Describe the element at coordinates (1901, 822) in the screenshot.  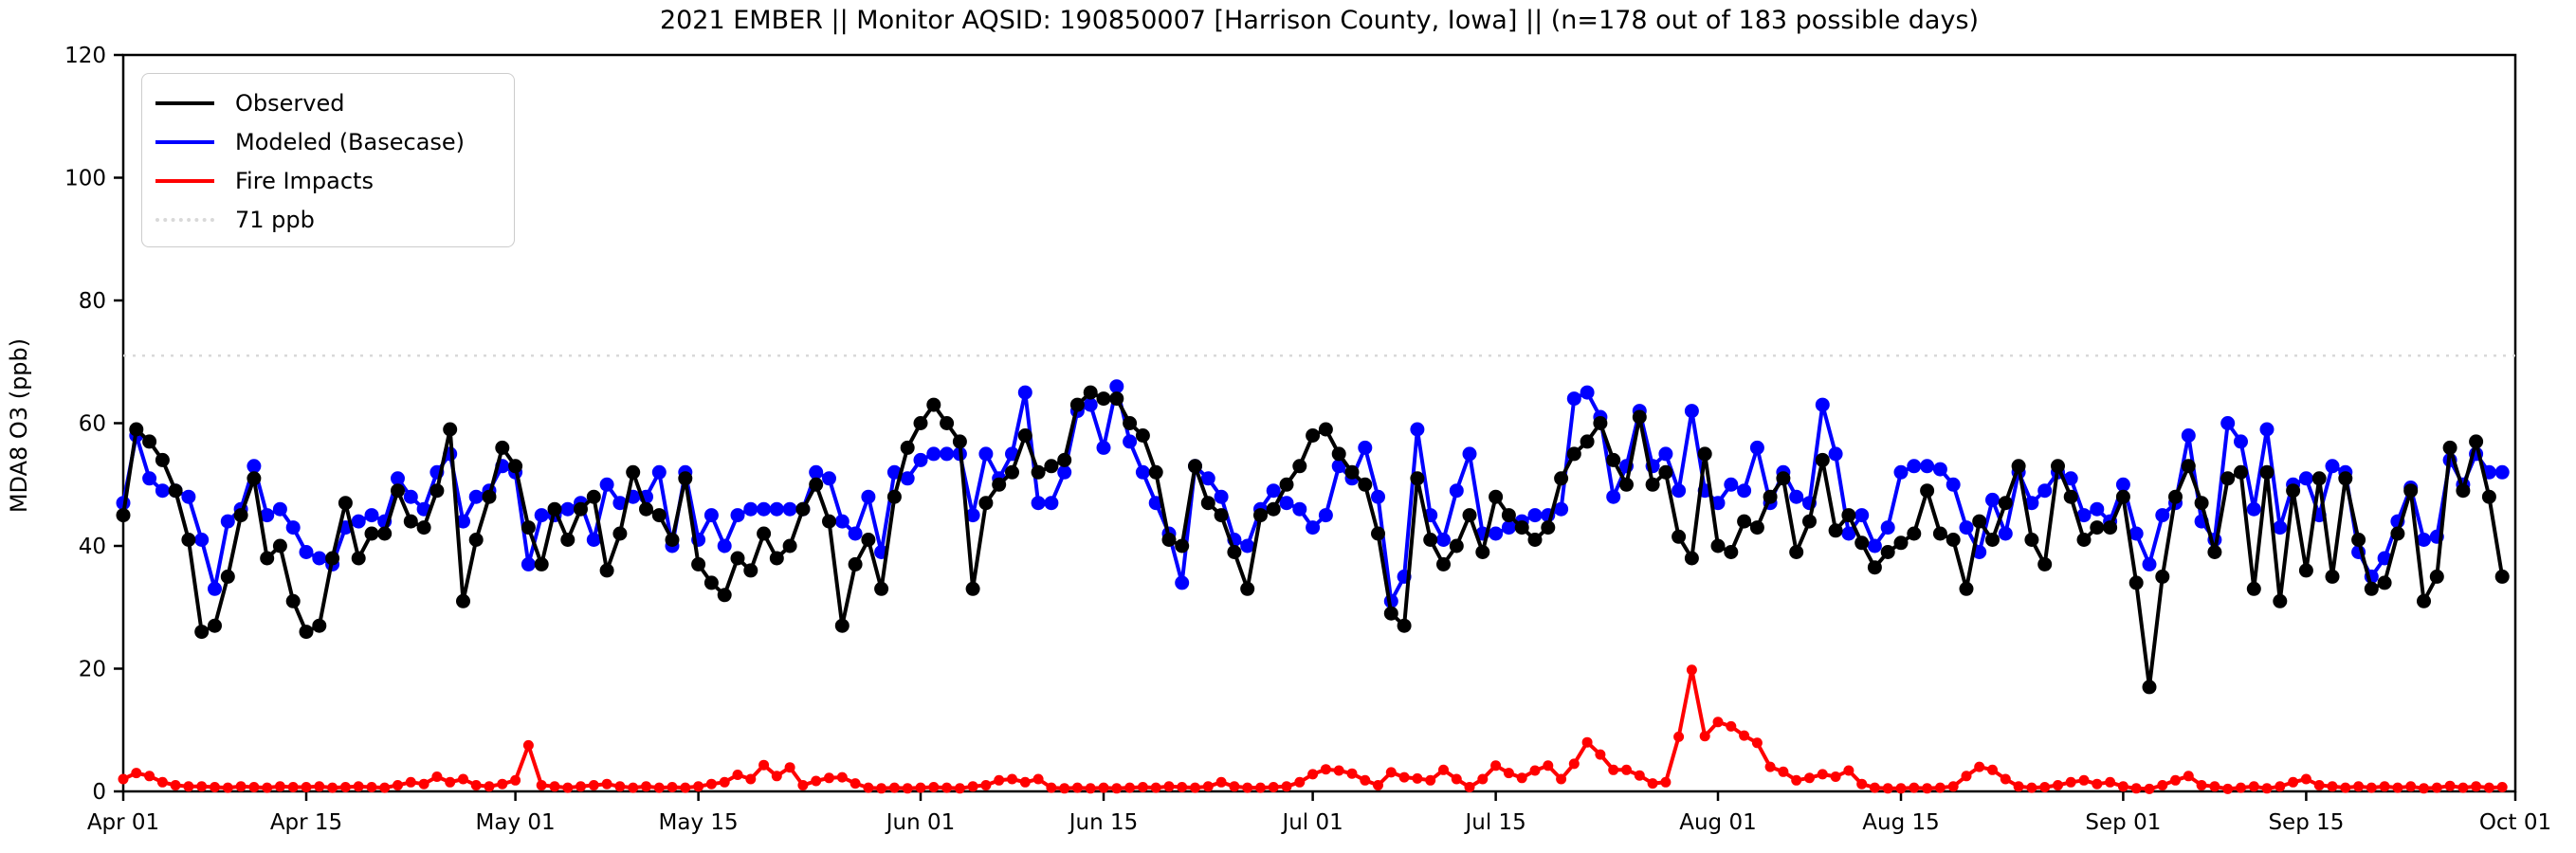
I see `x-tick-label: Aug 15` at that location.